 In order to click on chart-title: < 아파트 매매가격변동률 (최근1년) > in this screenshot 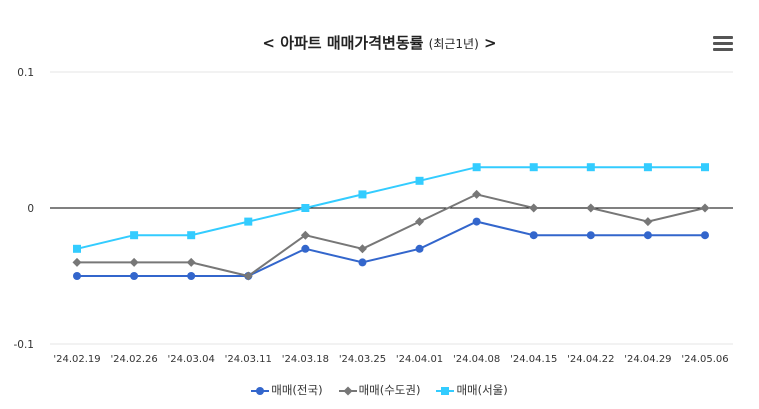, I will do `click(379, 42)`.